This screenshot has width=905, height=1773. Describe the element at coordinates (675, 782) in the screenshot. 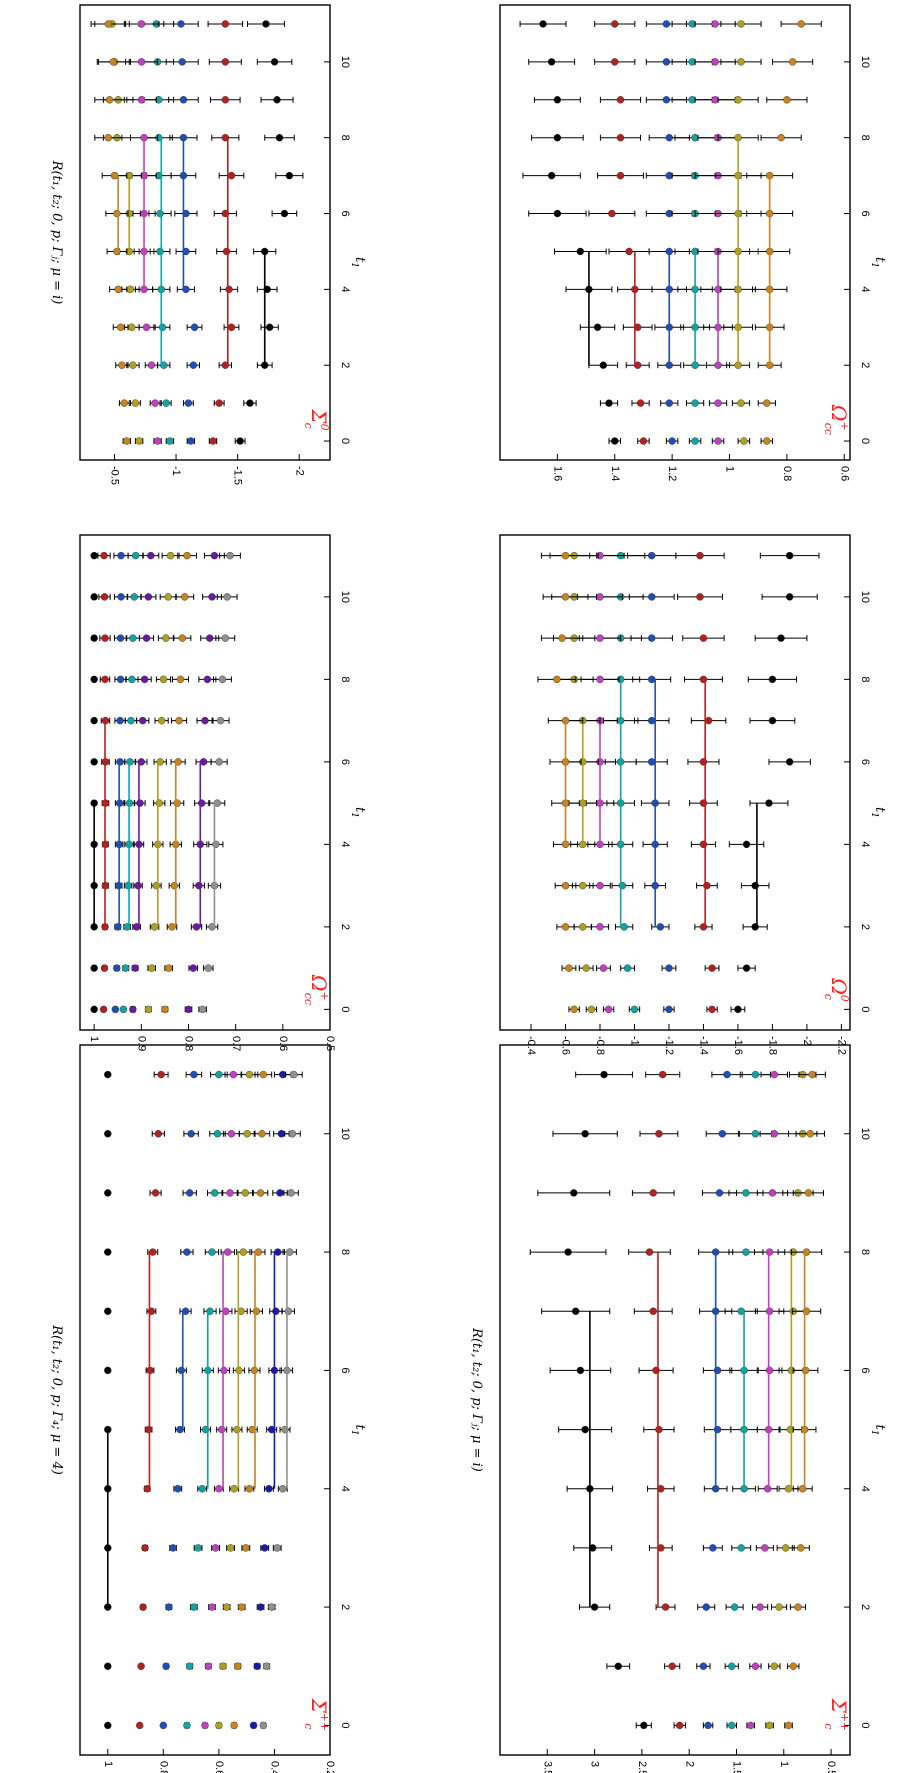

I see `plot-frame` at that location.